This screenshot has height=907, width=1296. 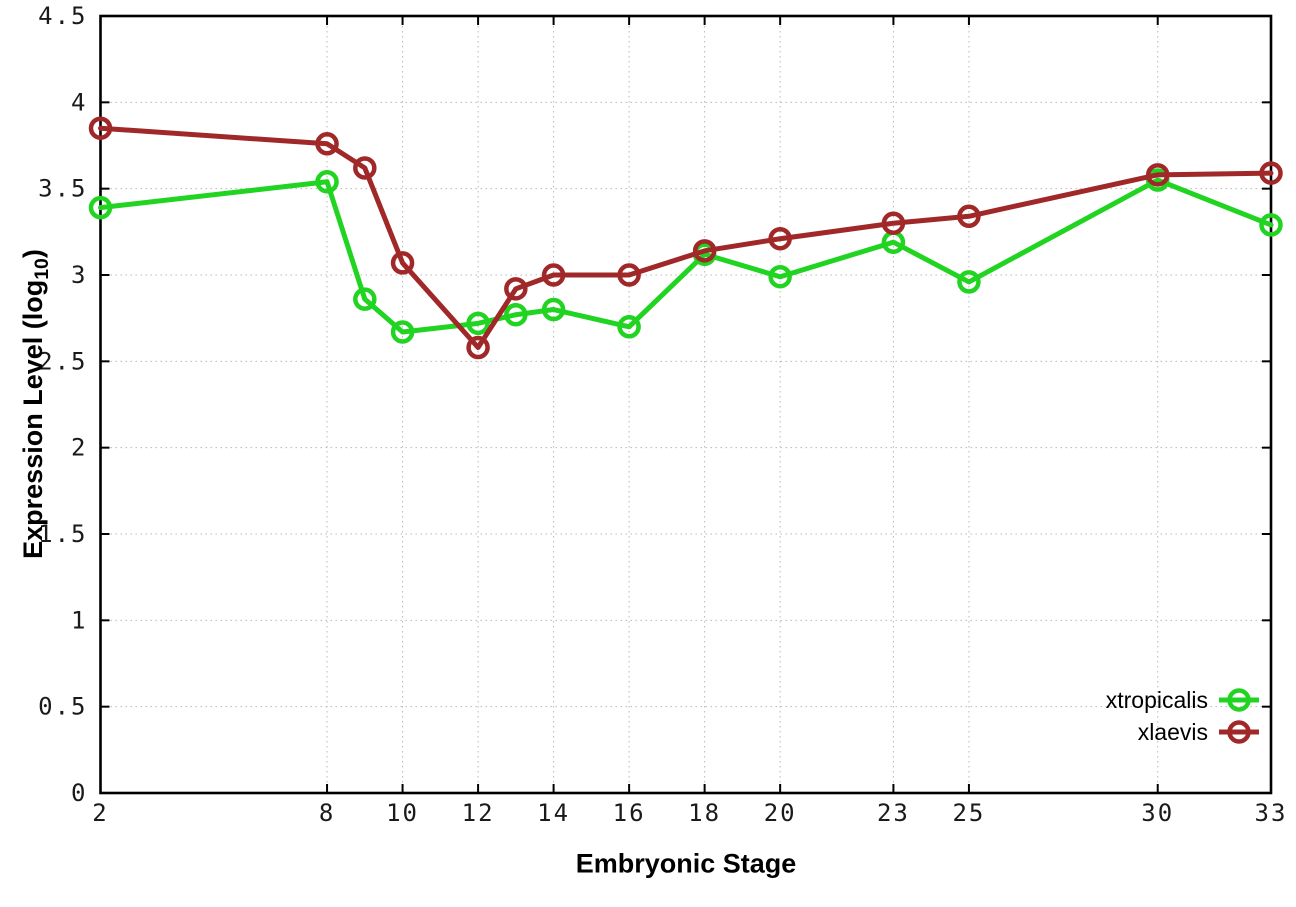 I want to click on legend-entry-xtropicalis: xtropicalis, so click(x=1184, y=700).